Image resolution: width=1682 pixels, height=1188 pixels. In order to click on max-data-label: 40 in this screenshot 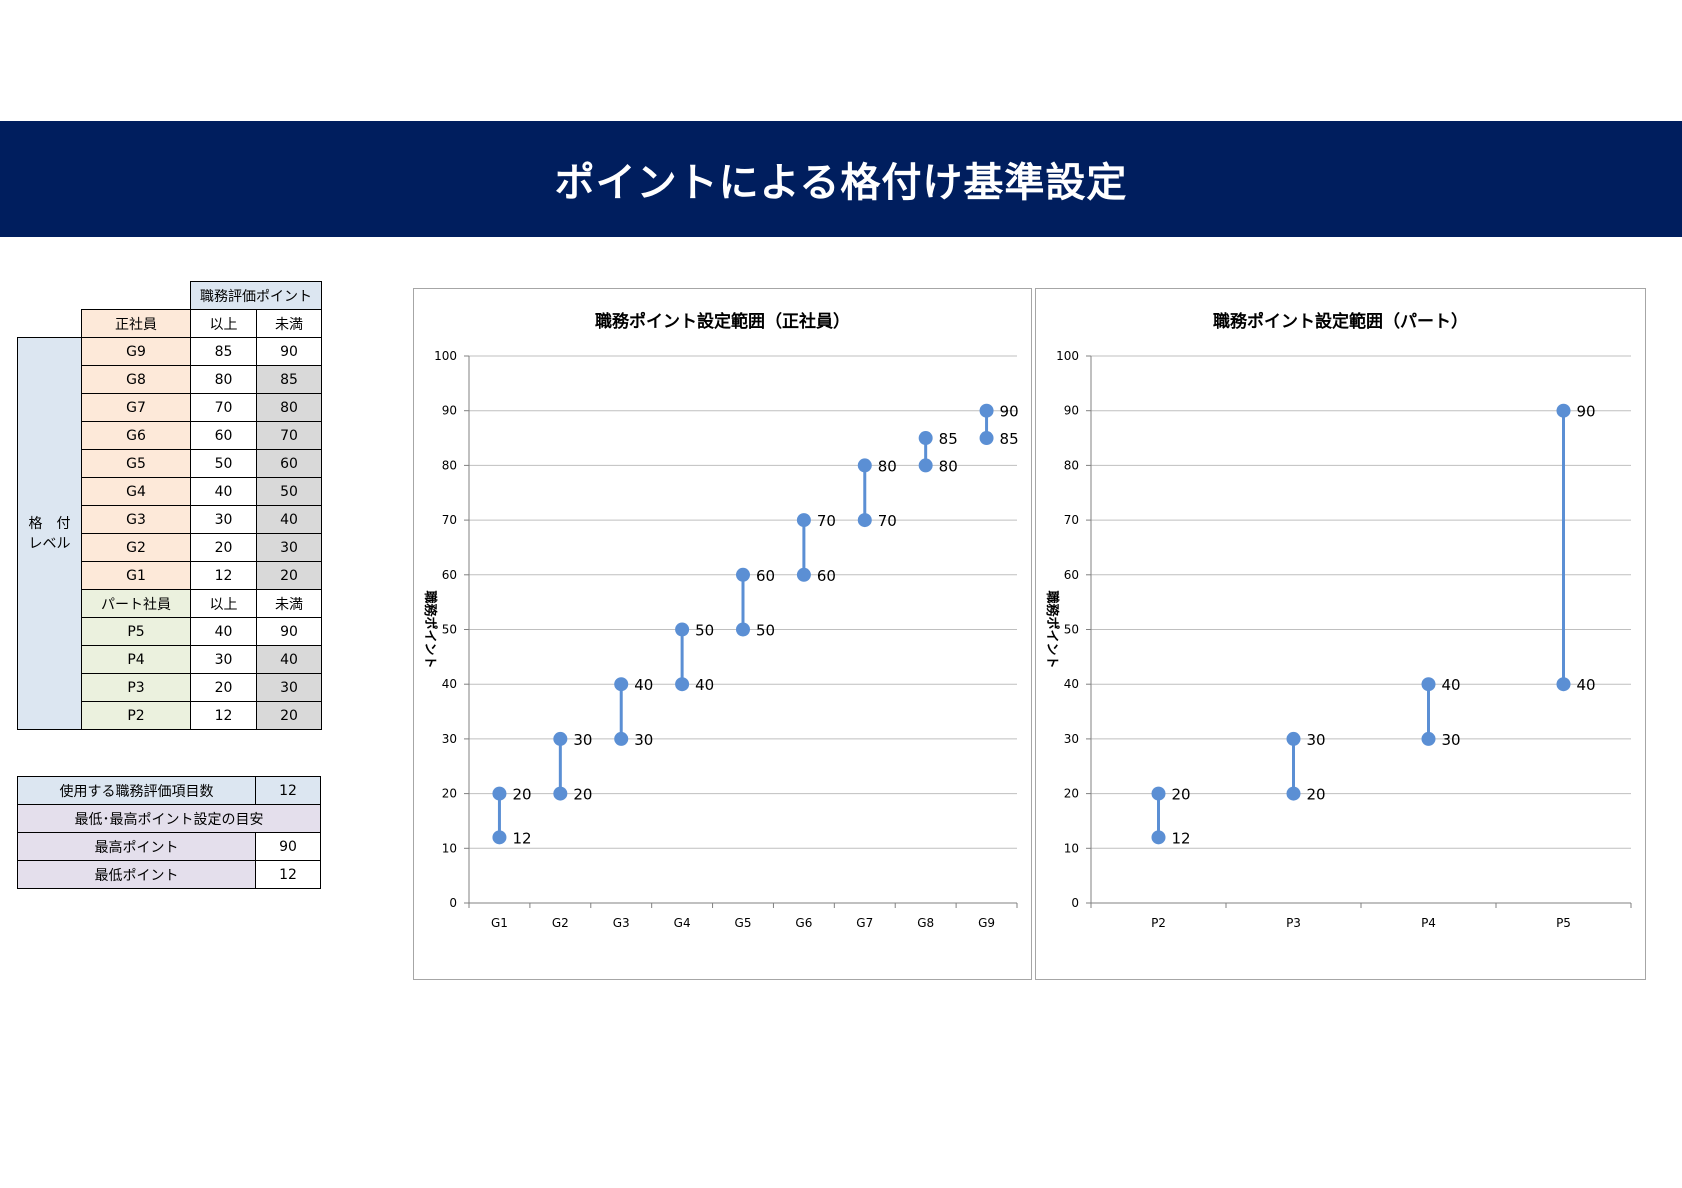, I will do `click(643, 685)`.